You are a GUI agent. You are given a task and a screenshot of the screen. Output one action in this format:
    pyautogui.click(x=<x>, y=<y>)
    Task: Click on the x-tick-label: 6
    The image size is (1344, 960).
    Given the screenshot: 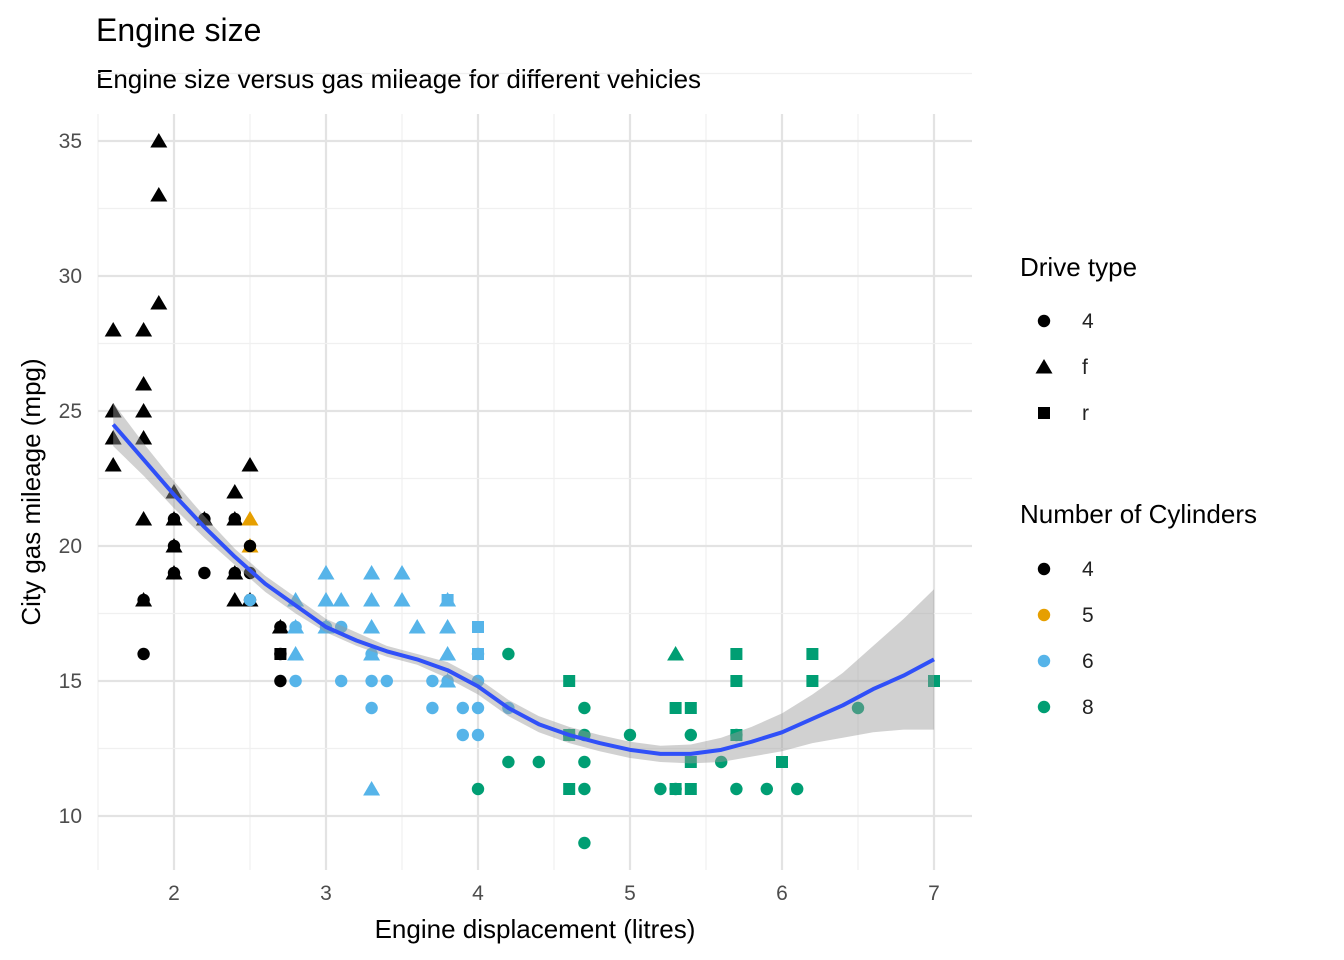 What is the action you would take?
    pyautogui.click(x=782, y=893)
    